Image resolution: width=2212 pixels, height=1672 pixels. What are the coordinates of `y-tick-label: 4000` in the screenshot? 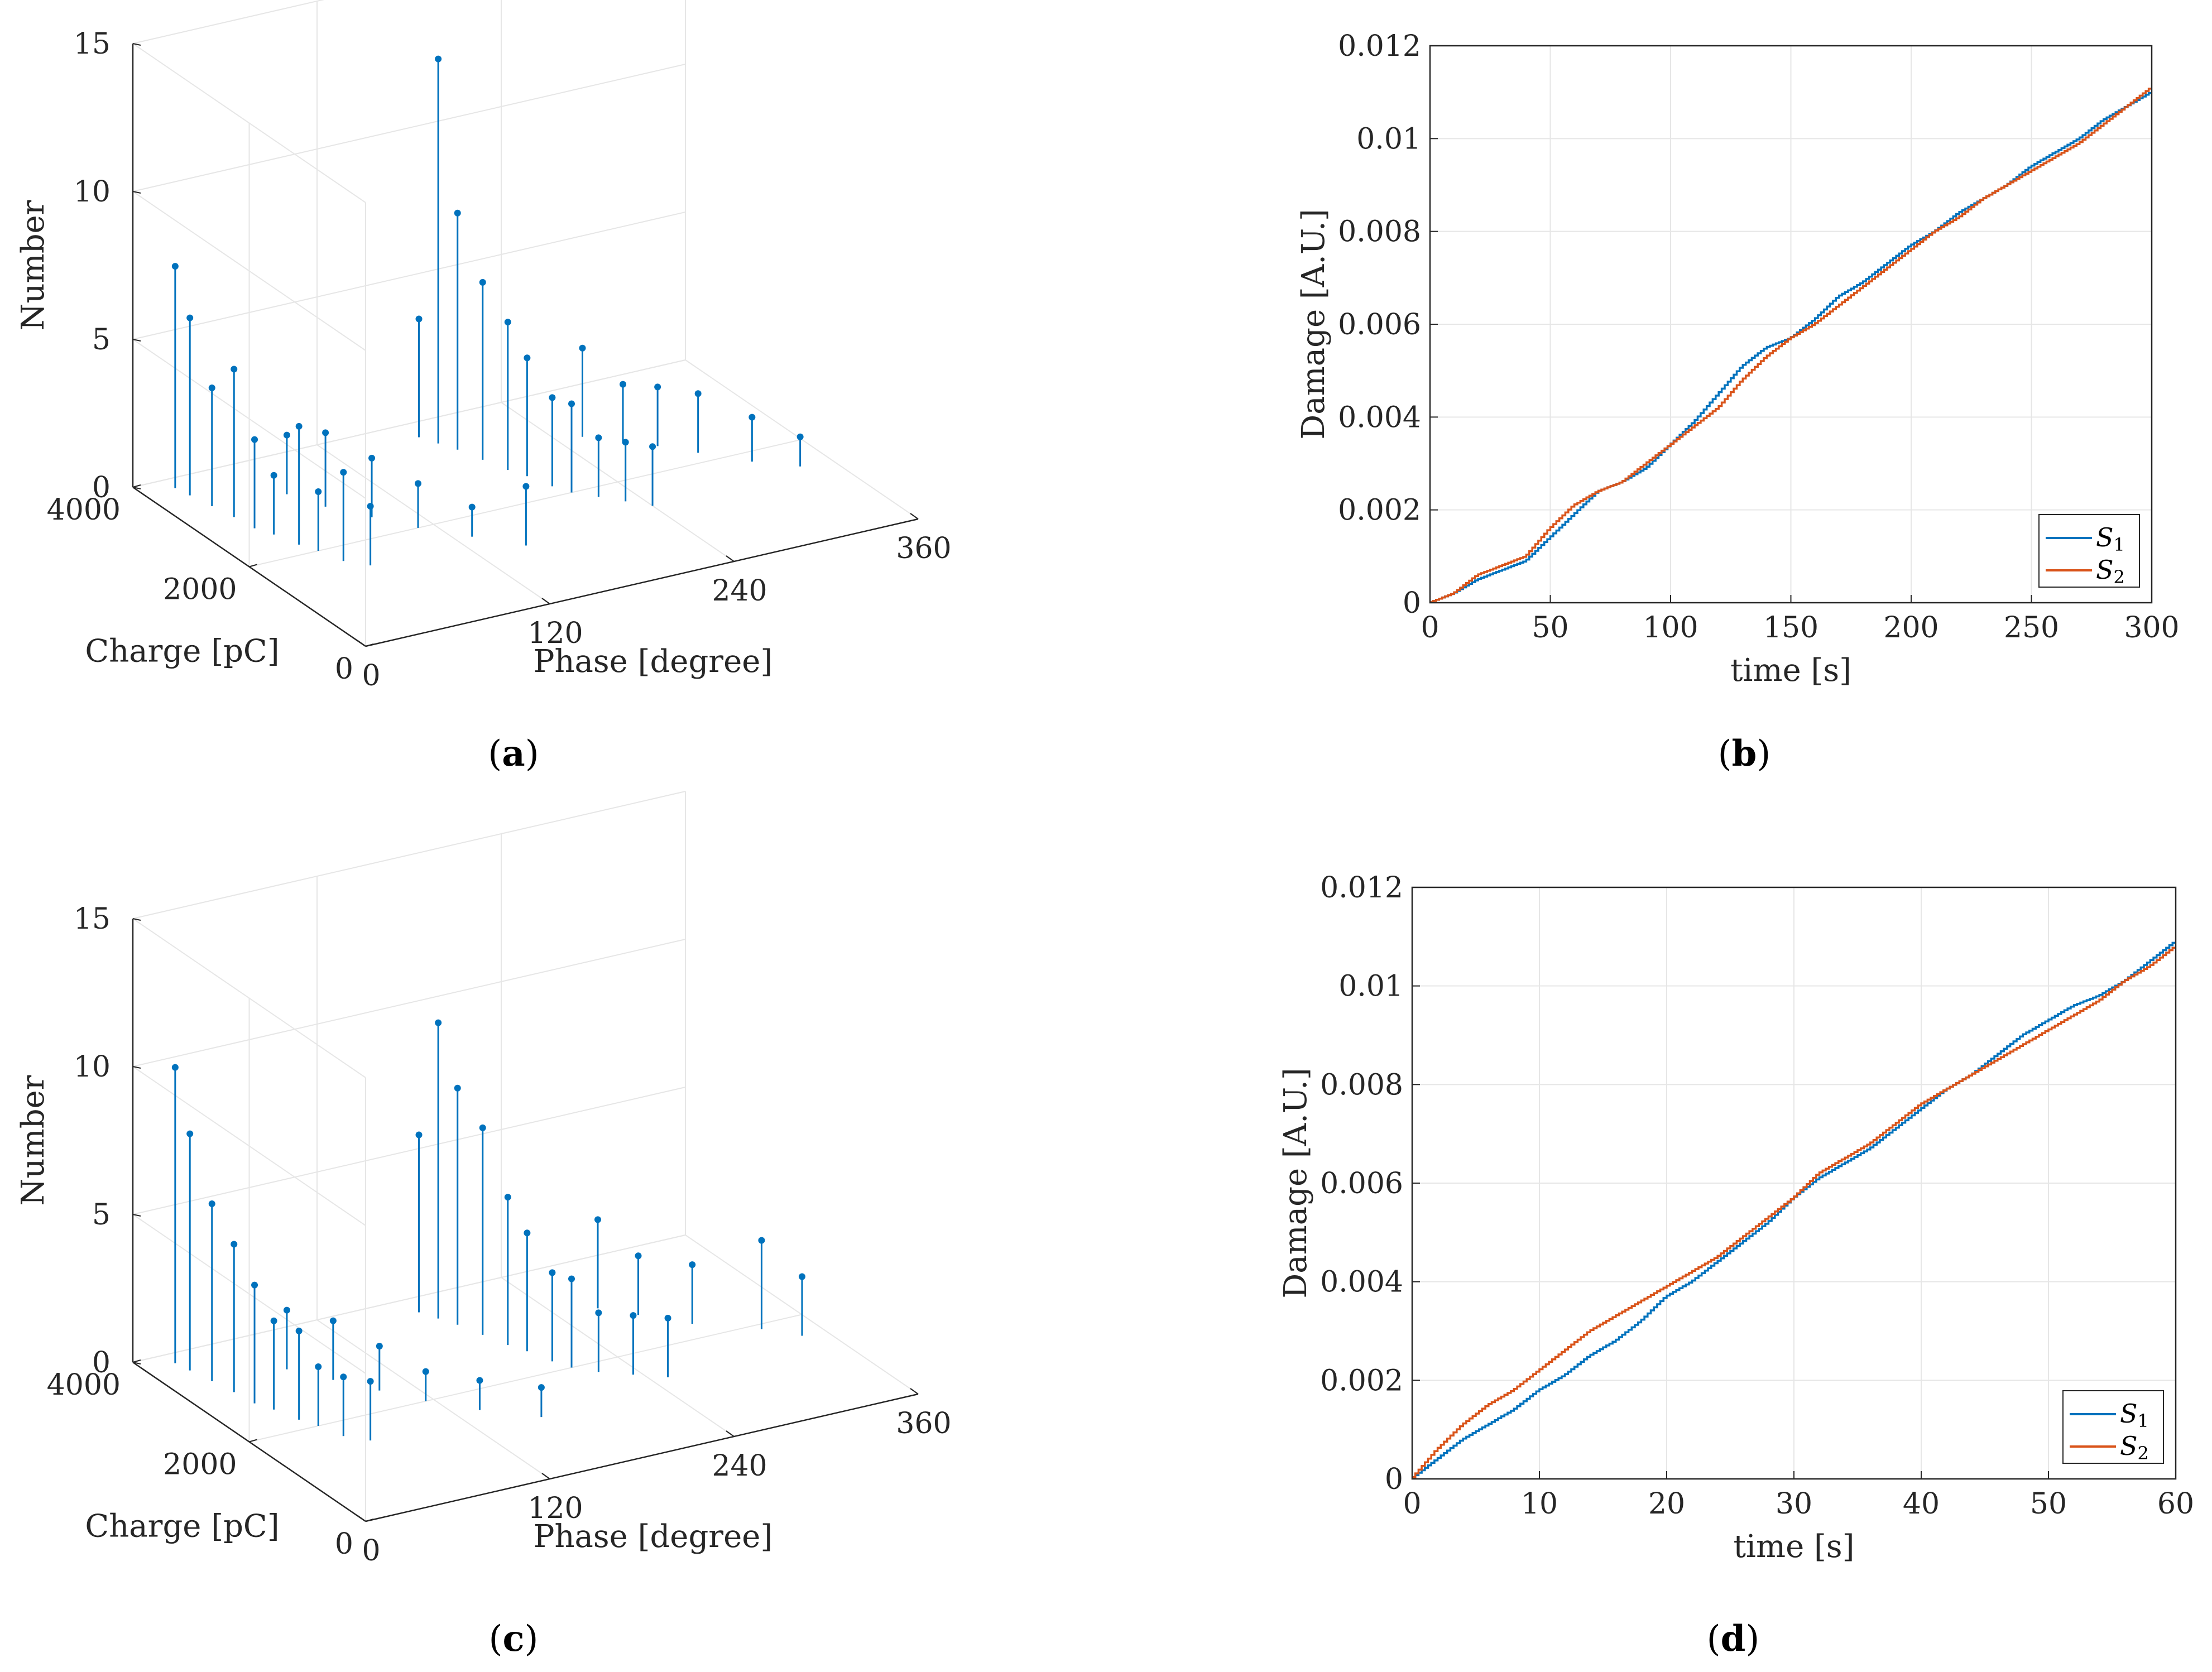 It's located at (84, 510).